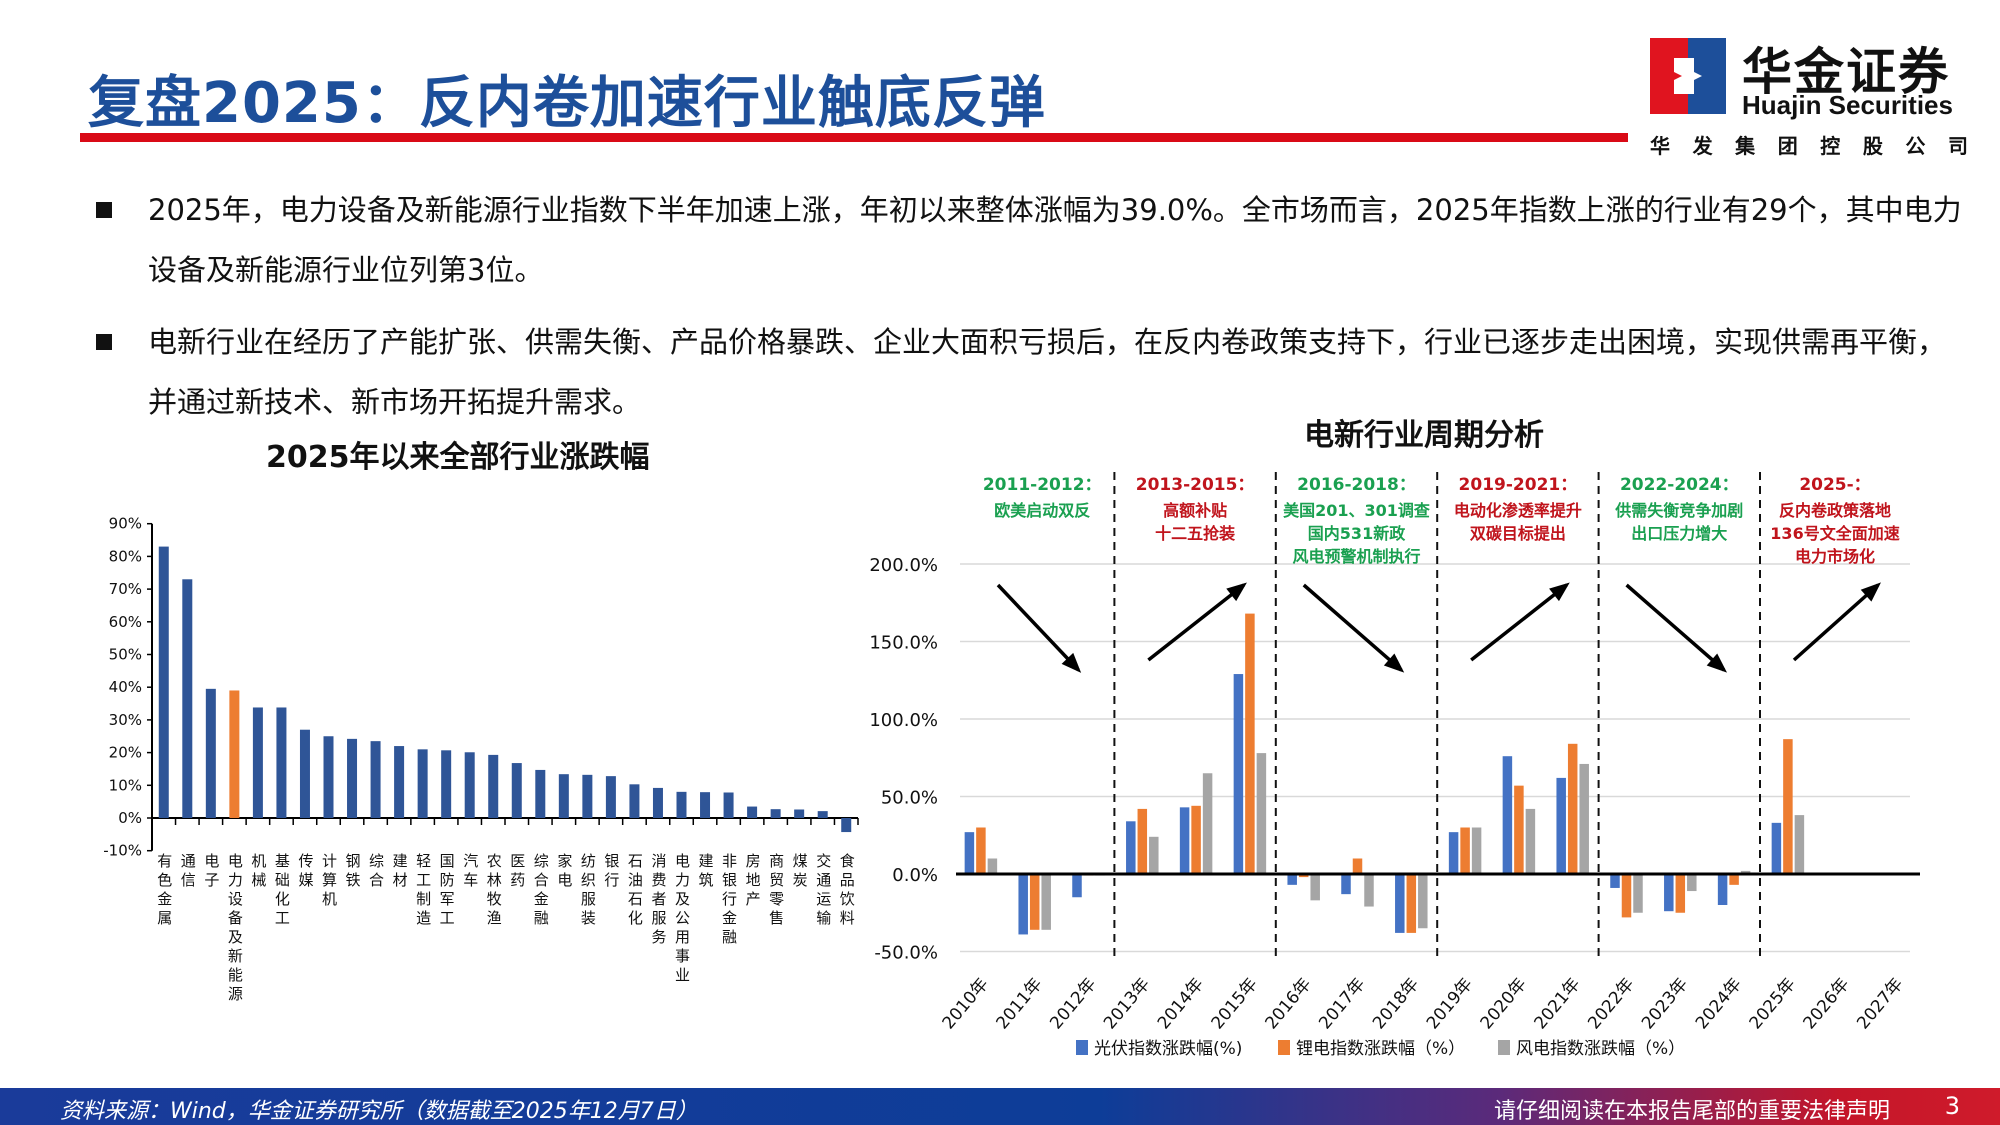 This screenshot has height=1125, width=2000. I want to click on x-category-label: 械, so click(258, 880).